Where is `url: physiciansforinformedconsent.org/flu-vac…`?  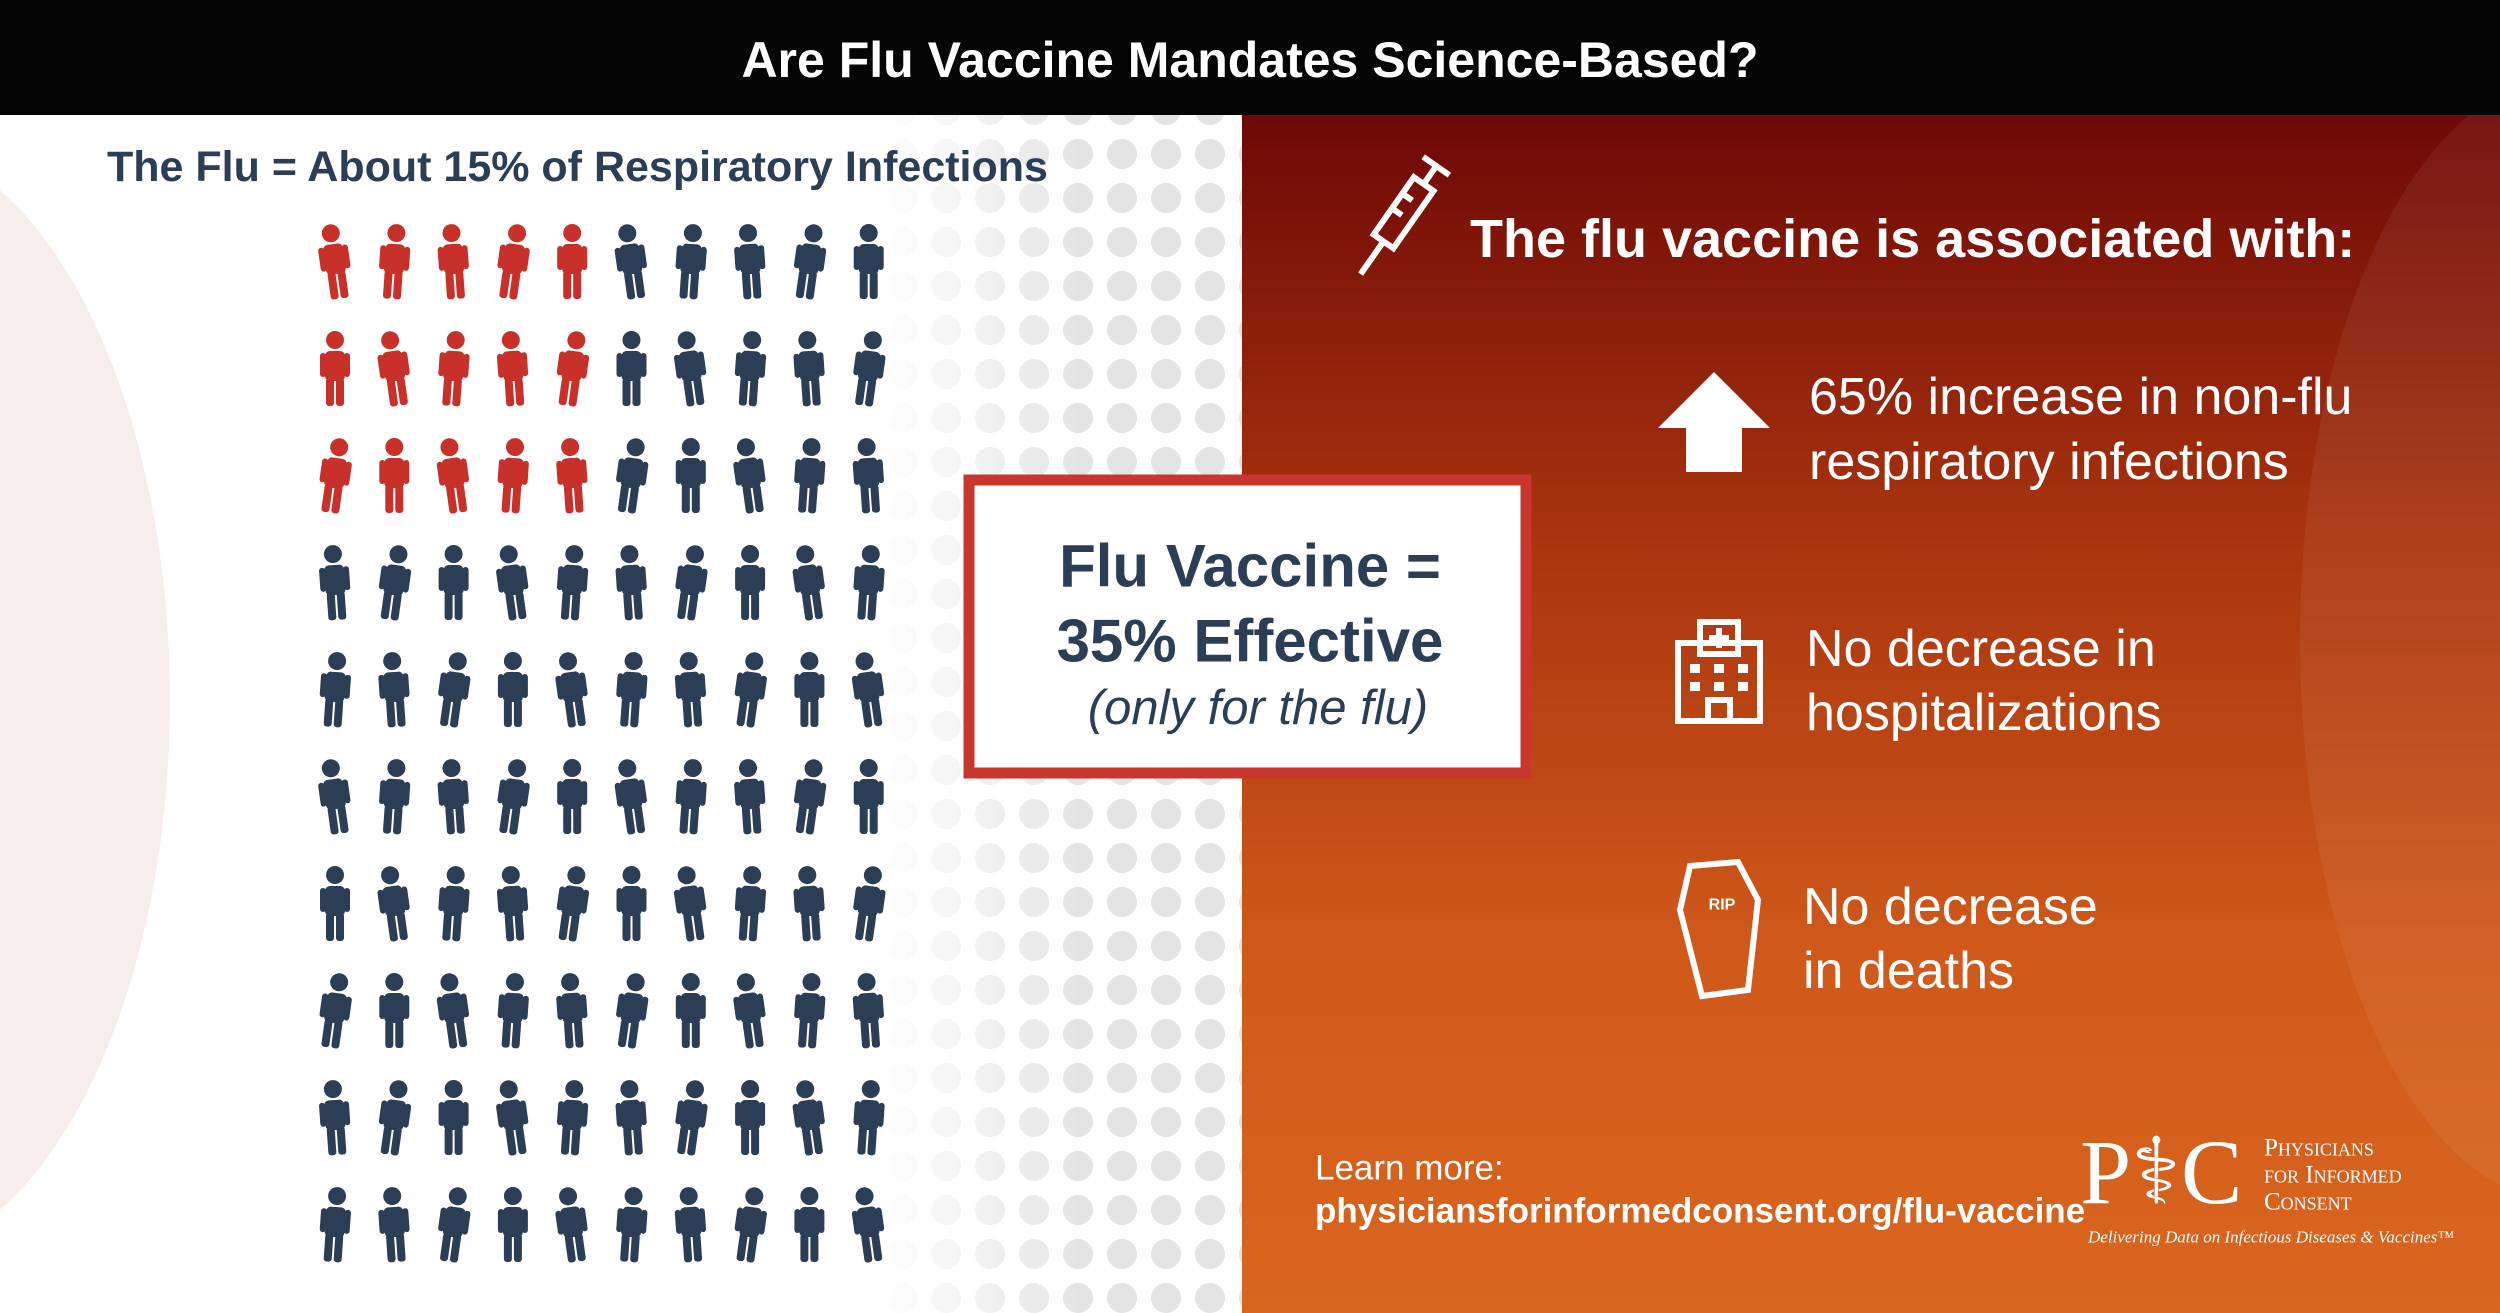 url: physiciansforinformedconsent.org/flu-vac… is located at coordinates (1700, 1211).